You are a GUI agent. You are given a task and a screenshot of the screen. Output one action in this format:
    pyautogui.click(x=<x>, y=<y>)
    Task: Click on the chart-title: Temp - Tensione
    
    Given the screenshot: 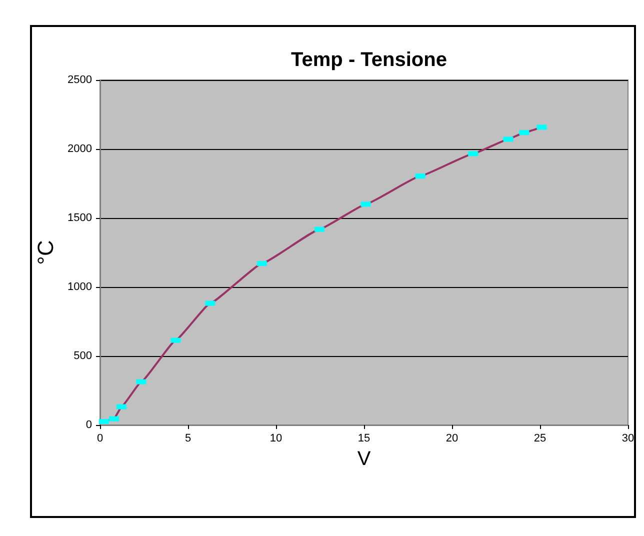 What is the action you would take?
    pyautogui.click(x=369, y=60)
    